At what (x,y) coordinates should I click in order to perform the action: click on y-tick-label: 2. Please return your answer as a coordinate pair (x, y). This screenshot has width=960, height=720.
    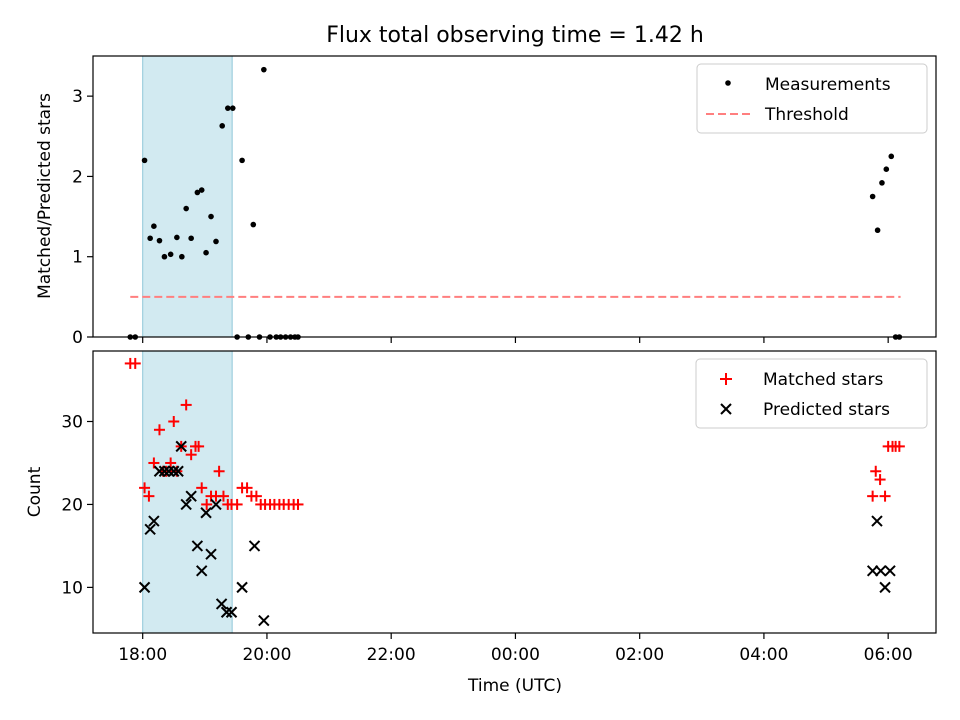
    Looking at the image, I should click on (77, 177).